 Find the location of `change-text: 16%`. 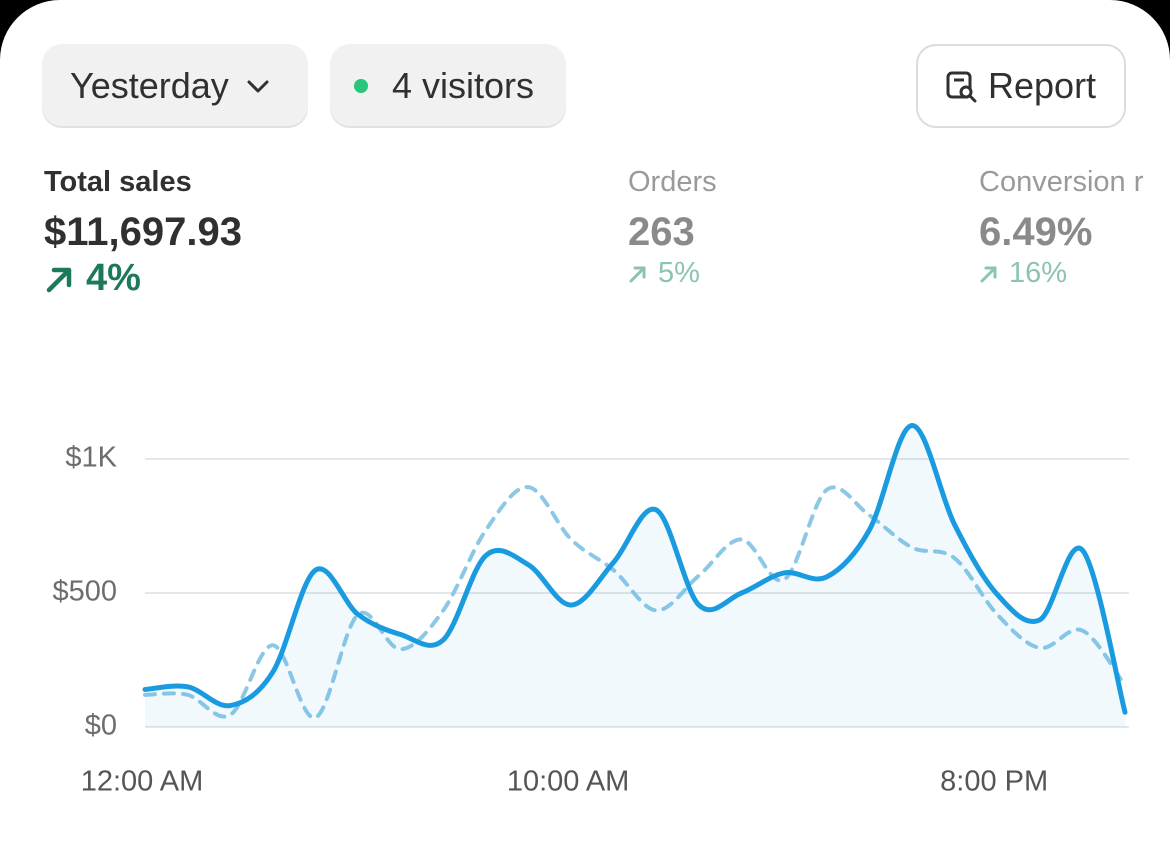

change-text: 16% is located at coordinates (1038, 273).